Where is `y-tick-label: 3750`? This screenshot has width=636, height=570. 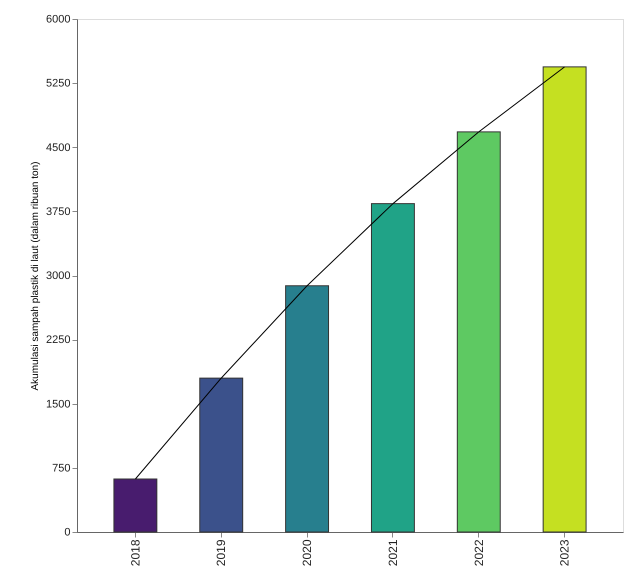 y-tick-label: 3750 is located at coordinates (58, 212).